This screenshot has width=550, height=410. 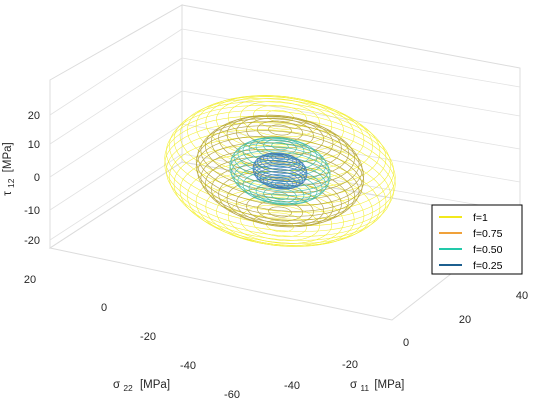 I want to click on z-tick-0: 20, so click(x=34, y=116).